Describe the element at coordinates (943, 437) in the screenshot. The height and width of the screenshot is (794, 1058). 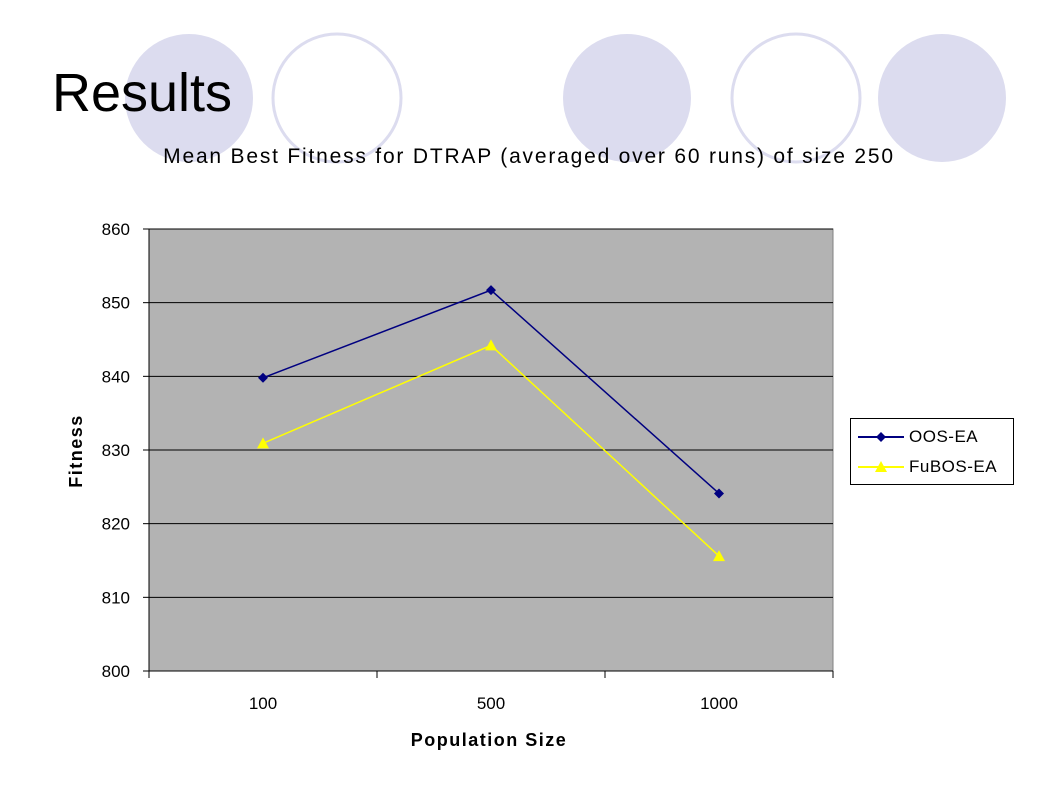
I see `legend-label: OOS-EA` at that location.